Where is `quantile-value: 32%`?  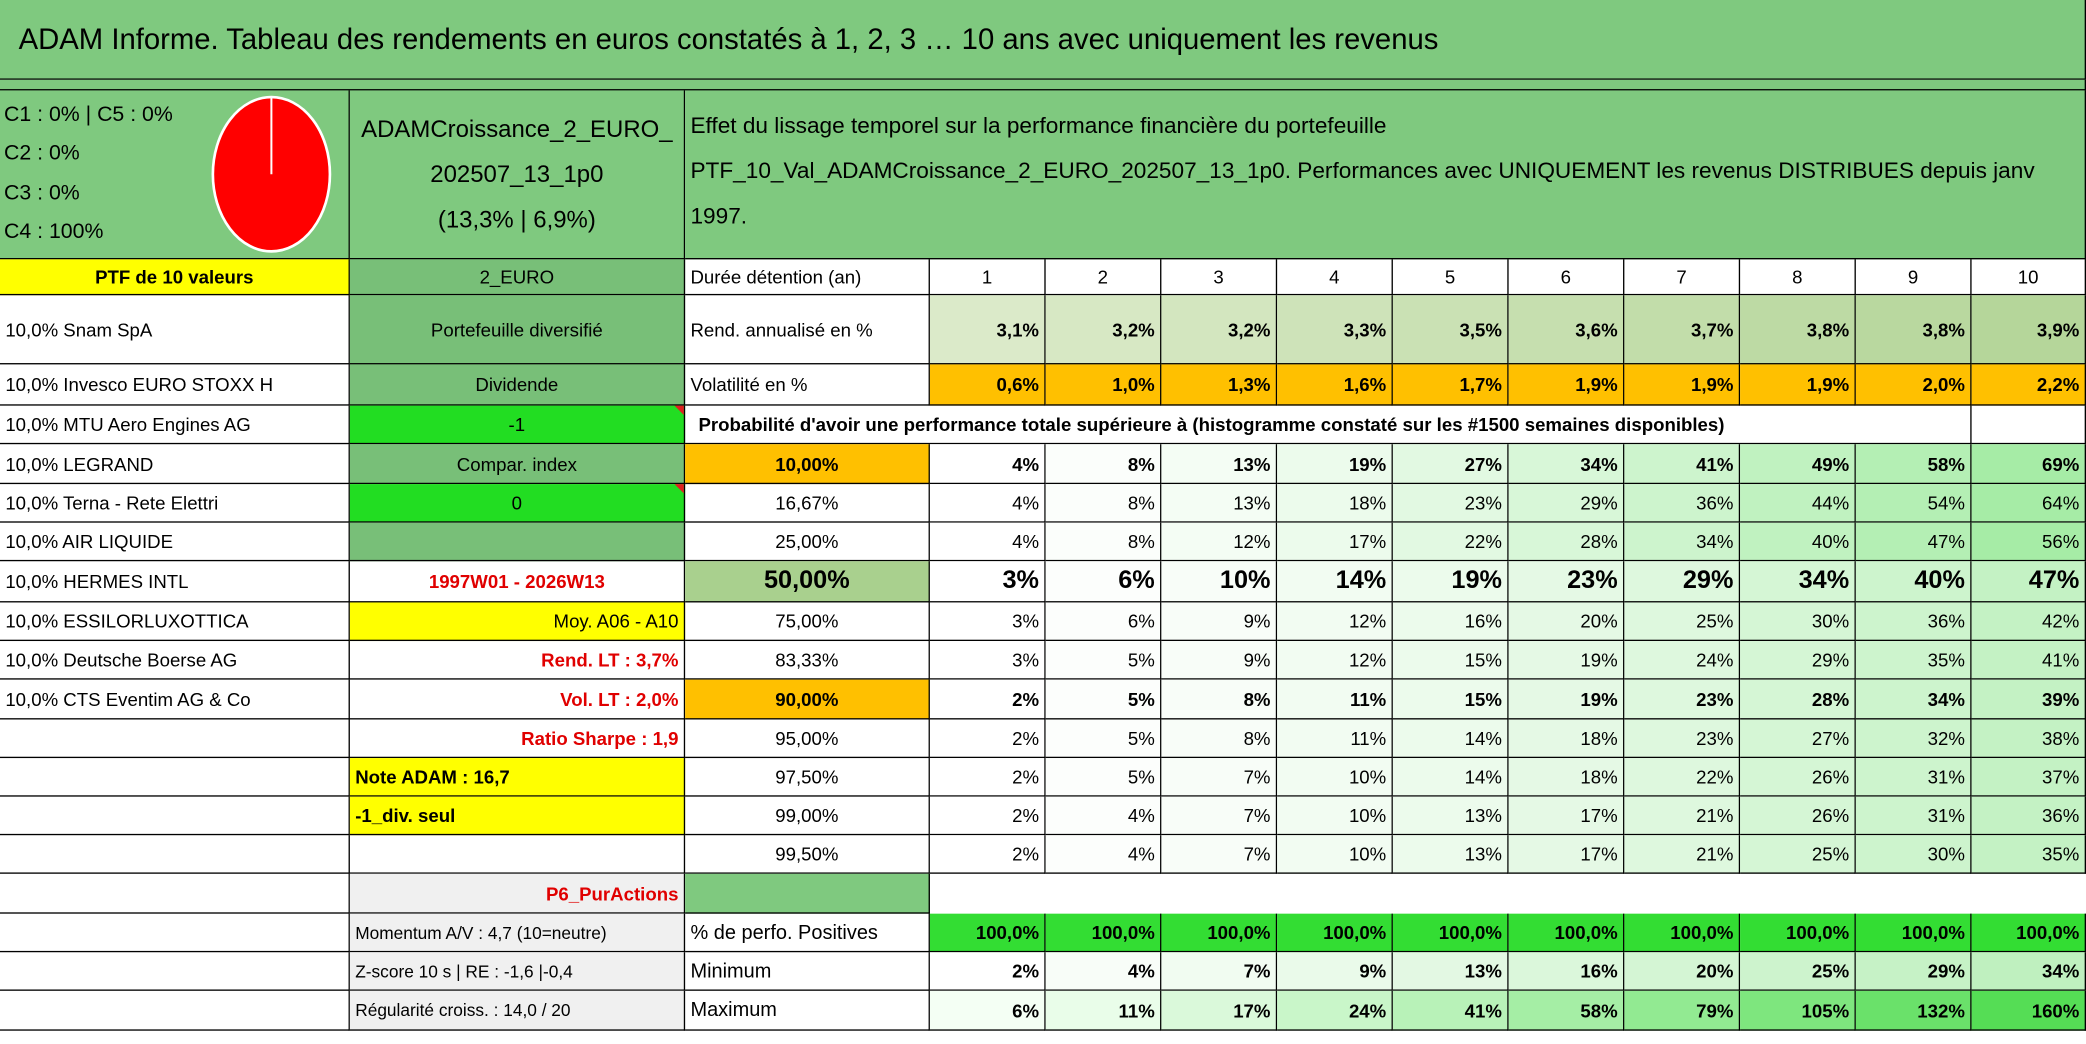
quantile-value: 32% is located at coordinates (1913, 739).